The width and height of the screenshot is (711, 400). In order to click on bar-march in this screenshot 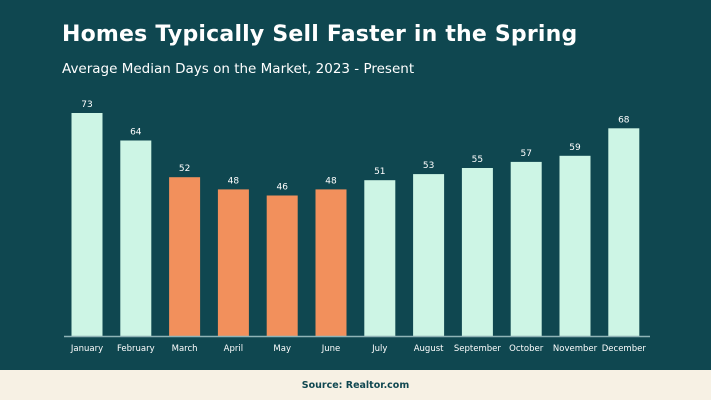, I will do `click(185, 256)`.